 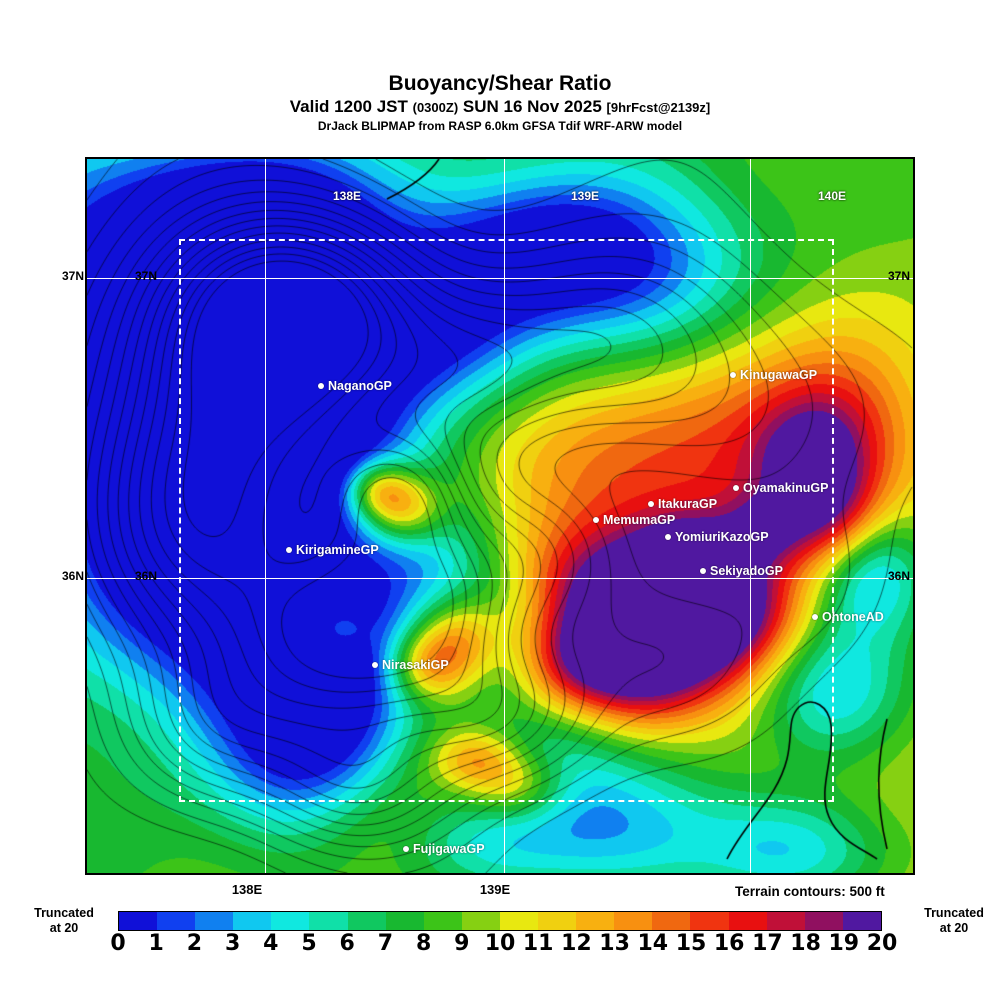 I want to click on scale-tick-18: 18, so click(x=805, y=943).